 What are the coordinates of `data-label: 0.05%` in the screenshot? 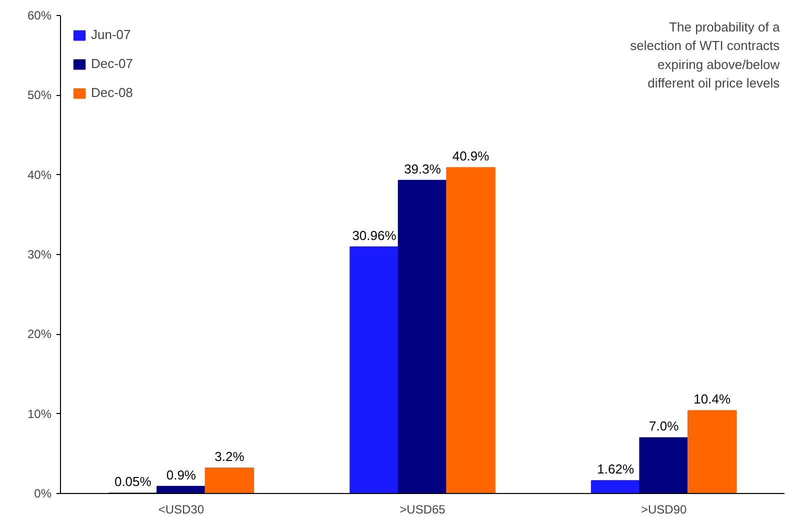 It's located at (133, 482).